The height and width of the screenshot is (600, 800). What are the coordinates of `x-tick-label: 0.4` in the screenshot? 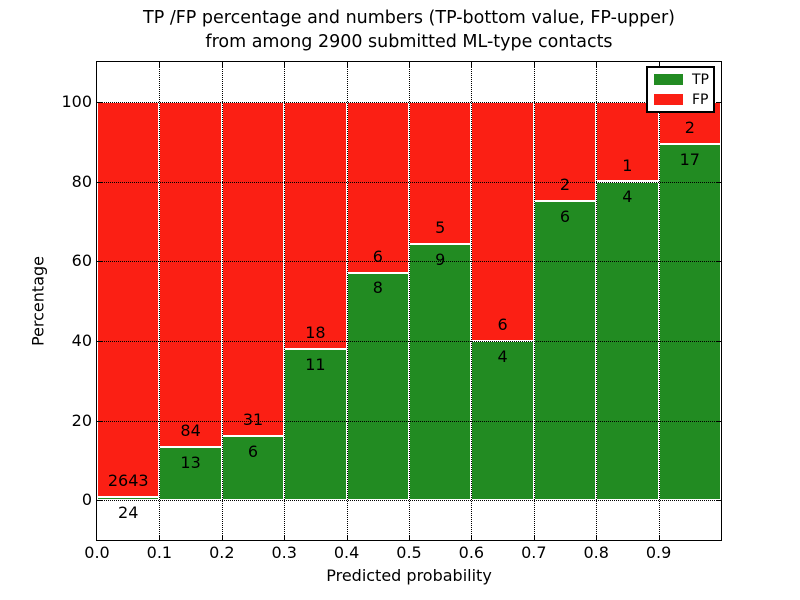 It's located at (346, 552).